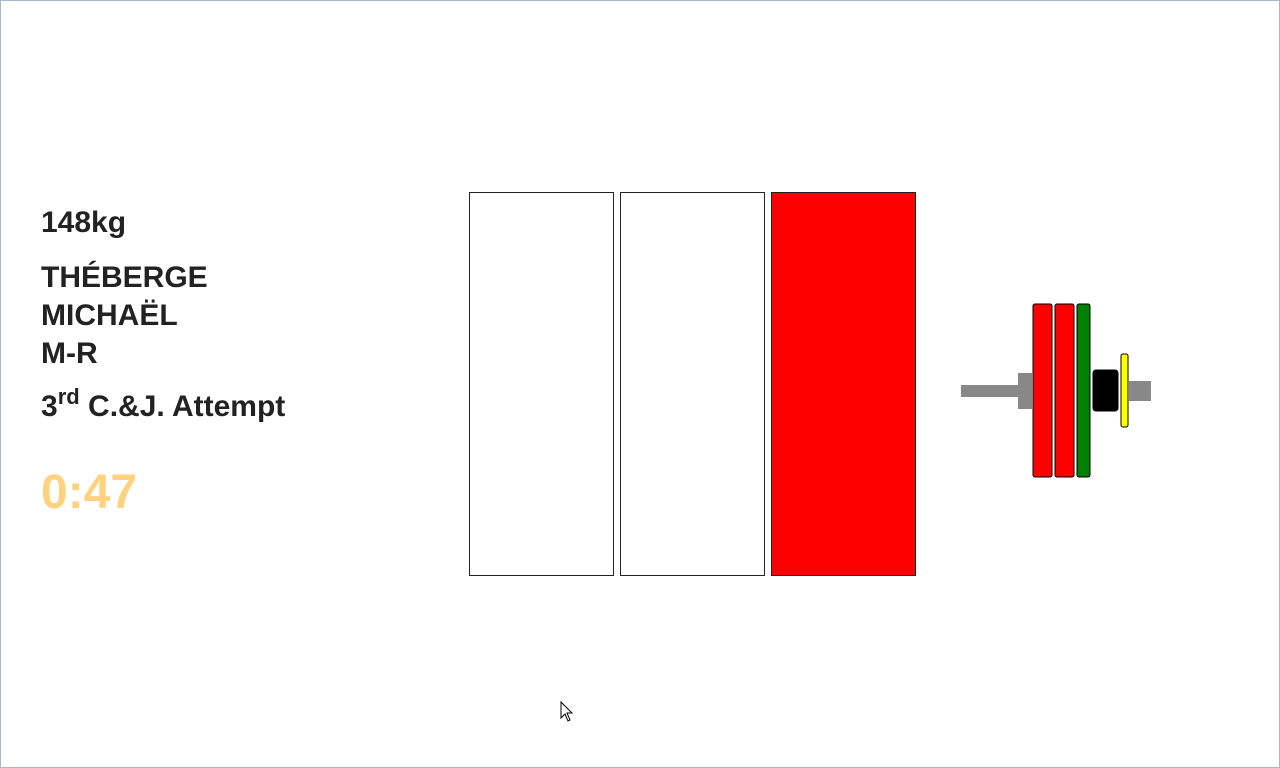  I want to click on referee-1-decision-light, so click(541, 384).